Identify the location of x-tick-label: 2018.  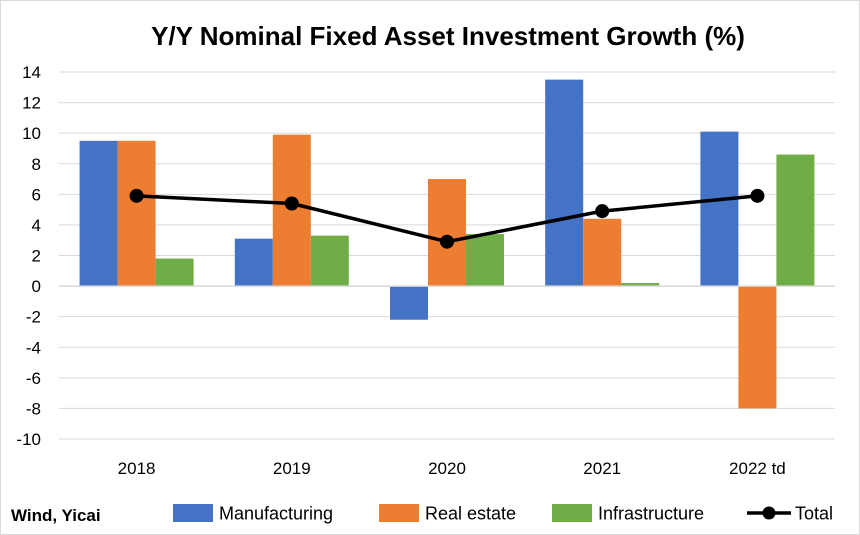
(137, 468).